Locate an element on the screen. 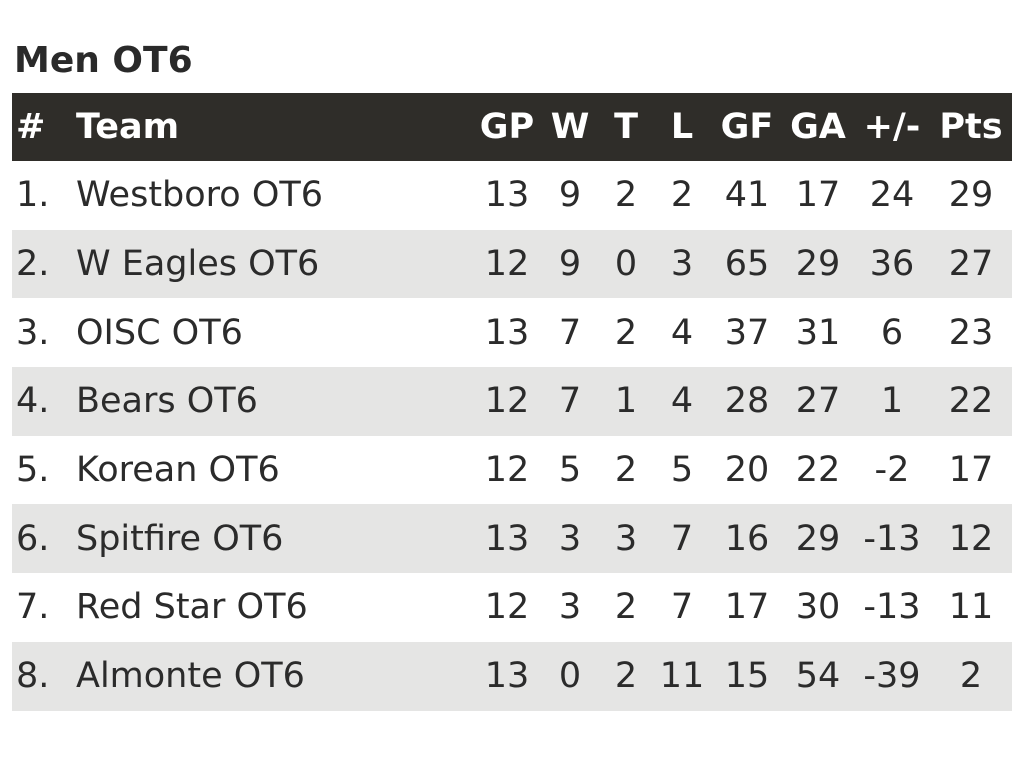 The image size is (1024, 780). cell-l: 11 is located at coordinates (682, 676).